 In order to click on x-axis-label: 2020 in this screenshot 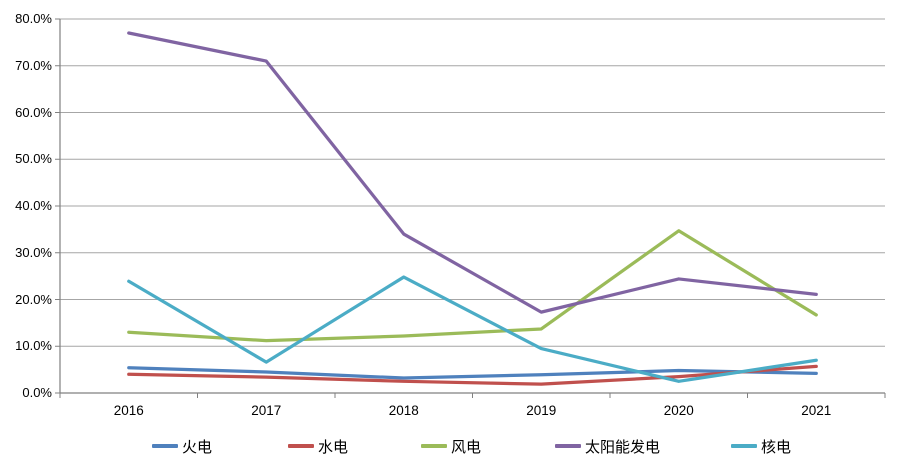, I will do `click(678, 410)`.